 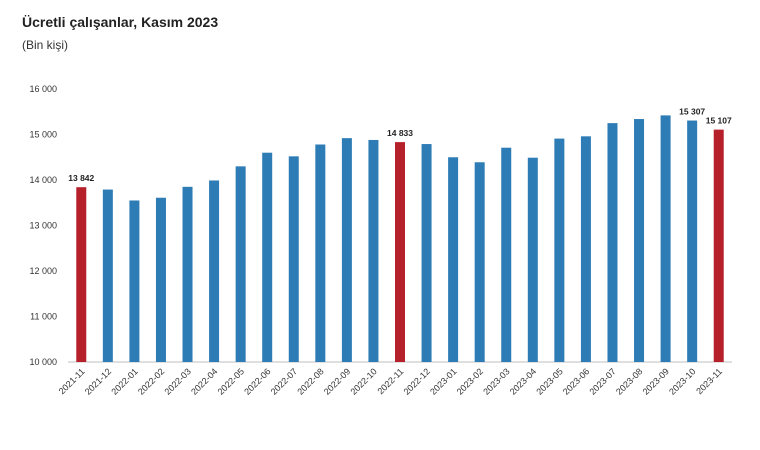 What do you see at coordinates (496, 381) in the screenshot?
I see `x-tick-label: 2023-03` at bounding box center [496, 381].